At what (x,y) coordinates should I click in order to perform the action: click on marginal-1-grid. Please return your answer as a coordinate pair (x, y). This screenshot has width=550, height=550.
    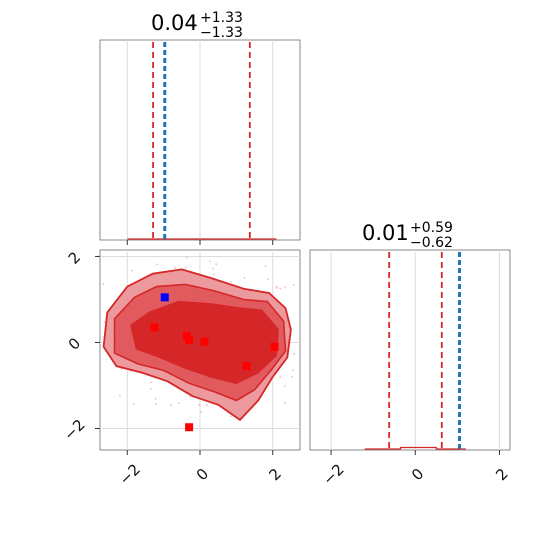
    Looking at the image, I should click on (200, 142).